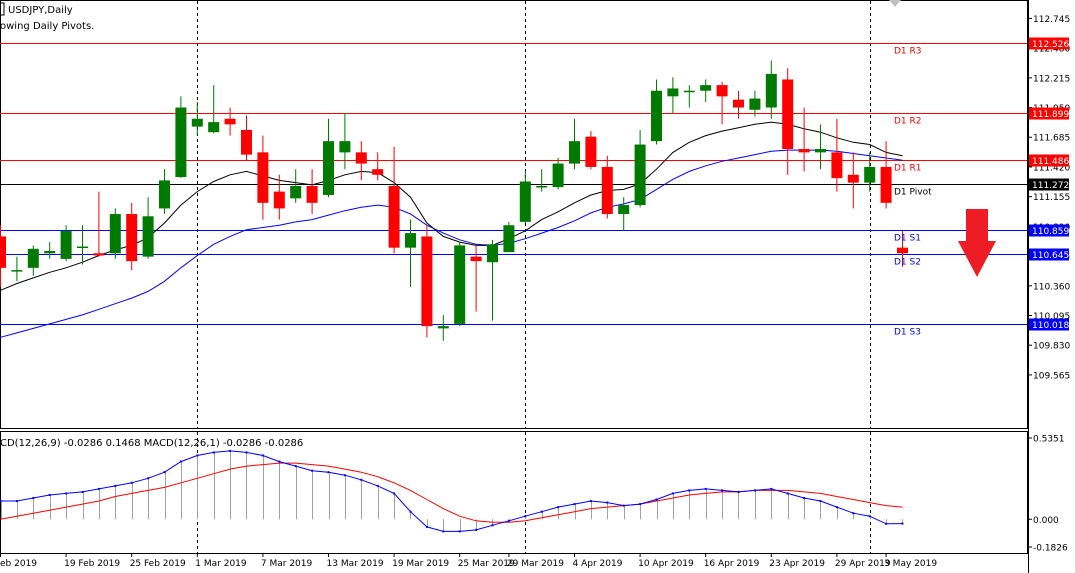 Image resolution: width=1075 pixels, height=573 pixels. What do you see at coordinates (908, 122) in the screenshot?
I see `pivot-label: D1 R2` at bounding box center [908, 122].